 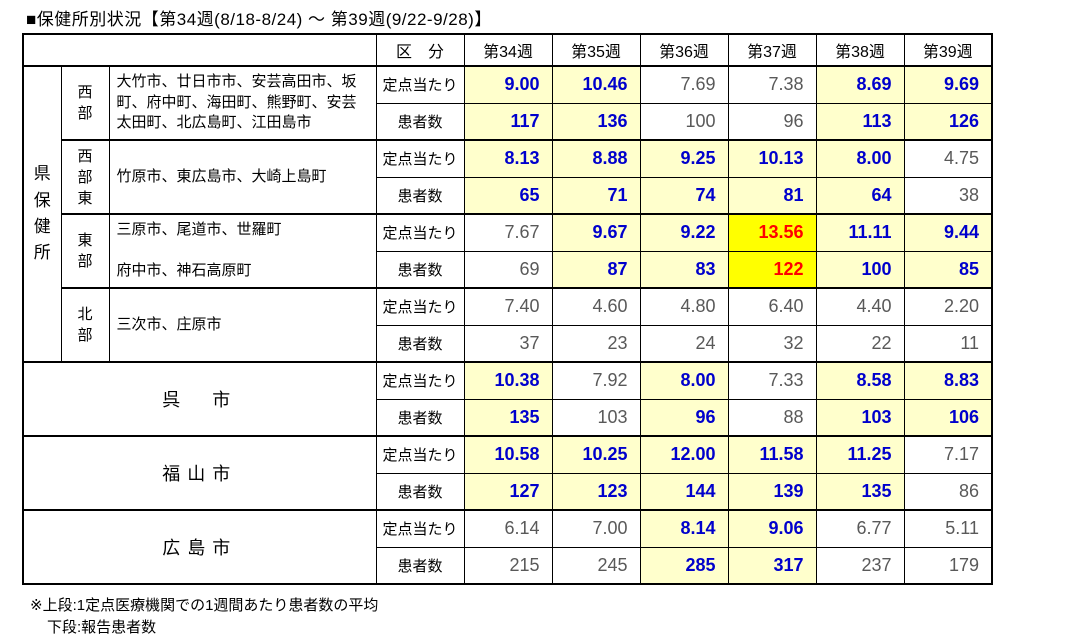 I want to click on value-cell: 179, so click(x=948, y=565).